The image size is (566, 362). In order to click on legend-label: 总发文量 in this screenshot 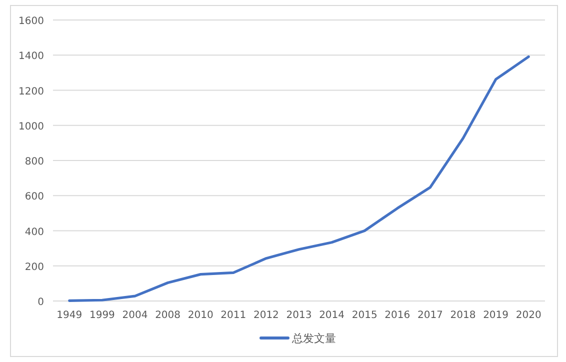, I will do `click(313, 338)`.